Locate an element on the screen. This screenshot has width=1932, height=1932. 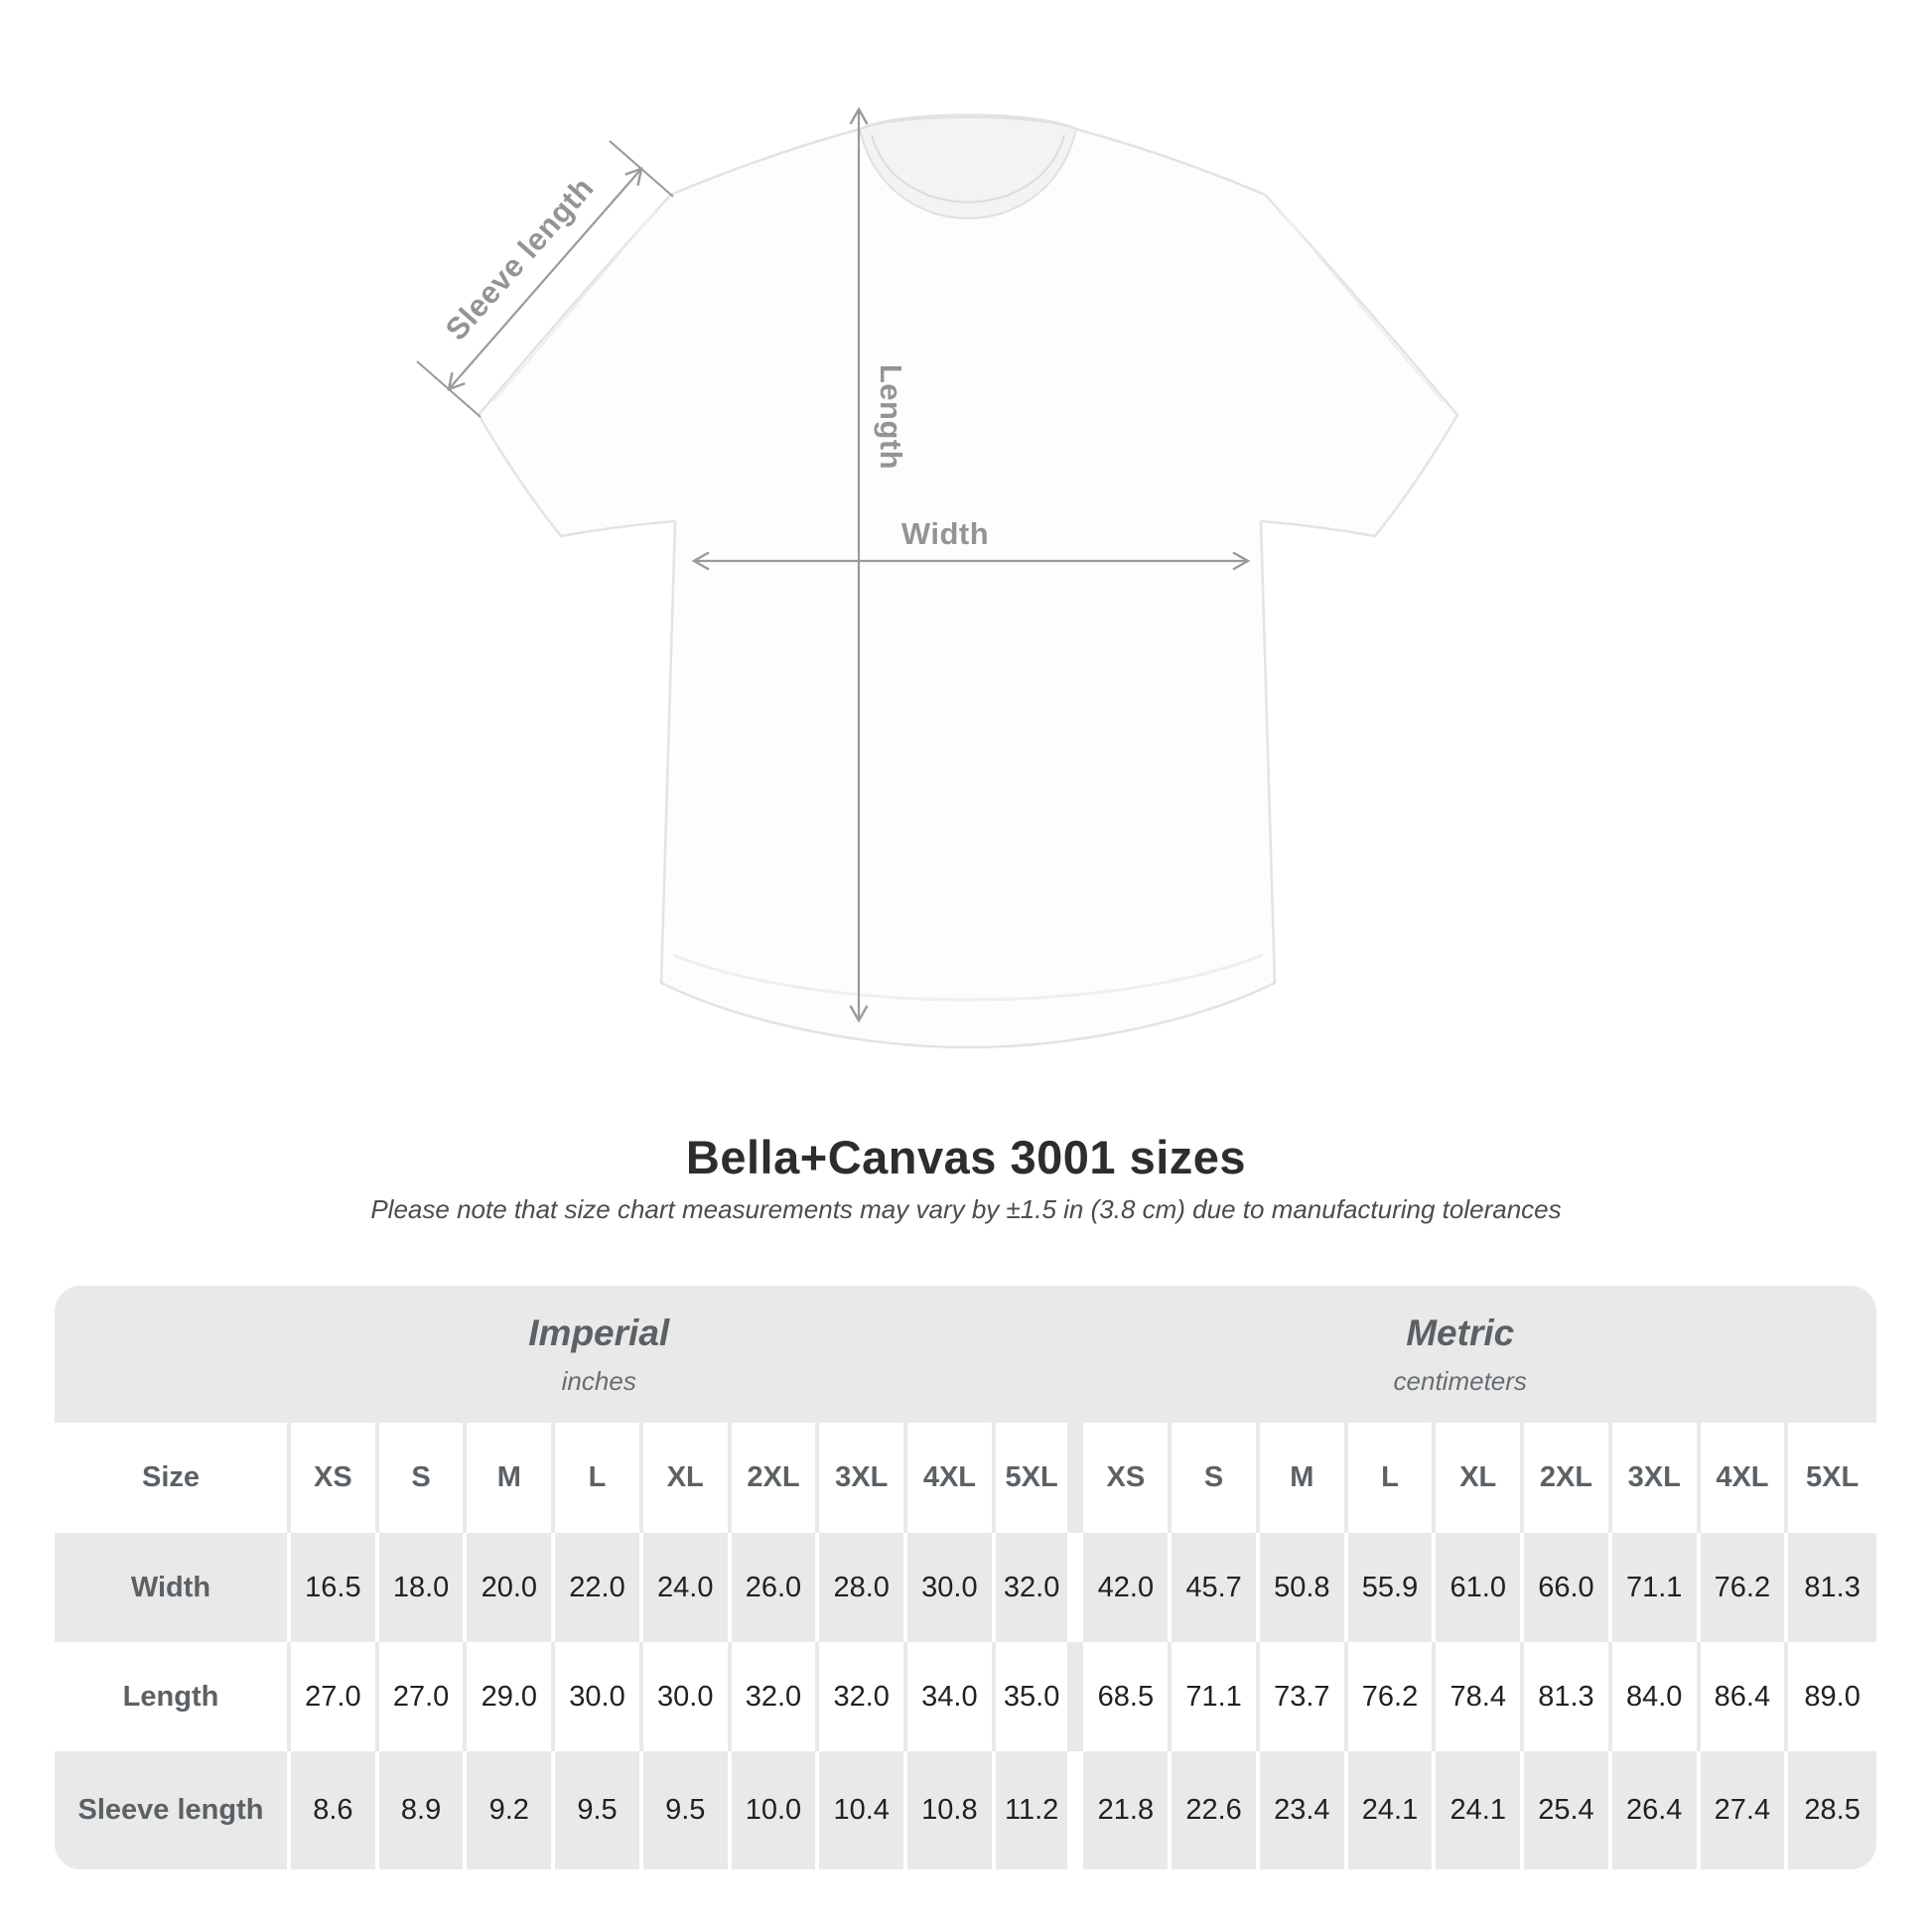
value-cell: 50.8 is located at coordinates (1303, 1587).